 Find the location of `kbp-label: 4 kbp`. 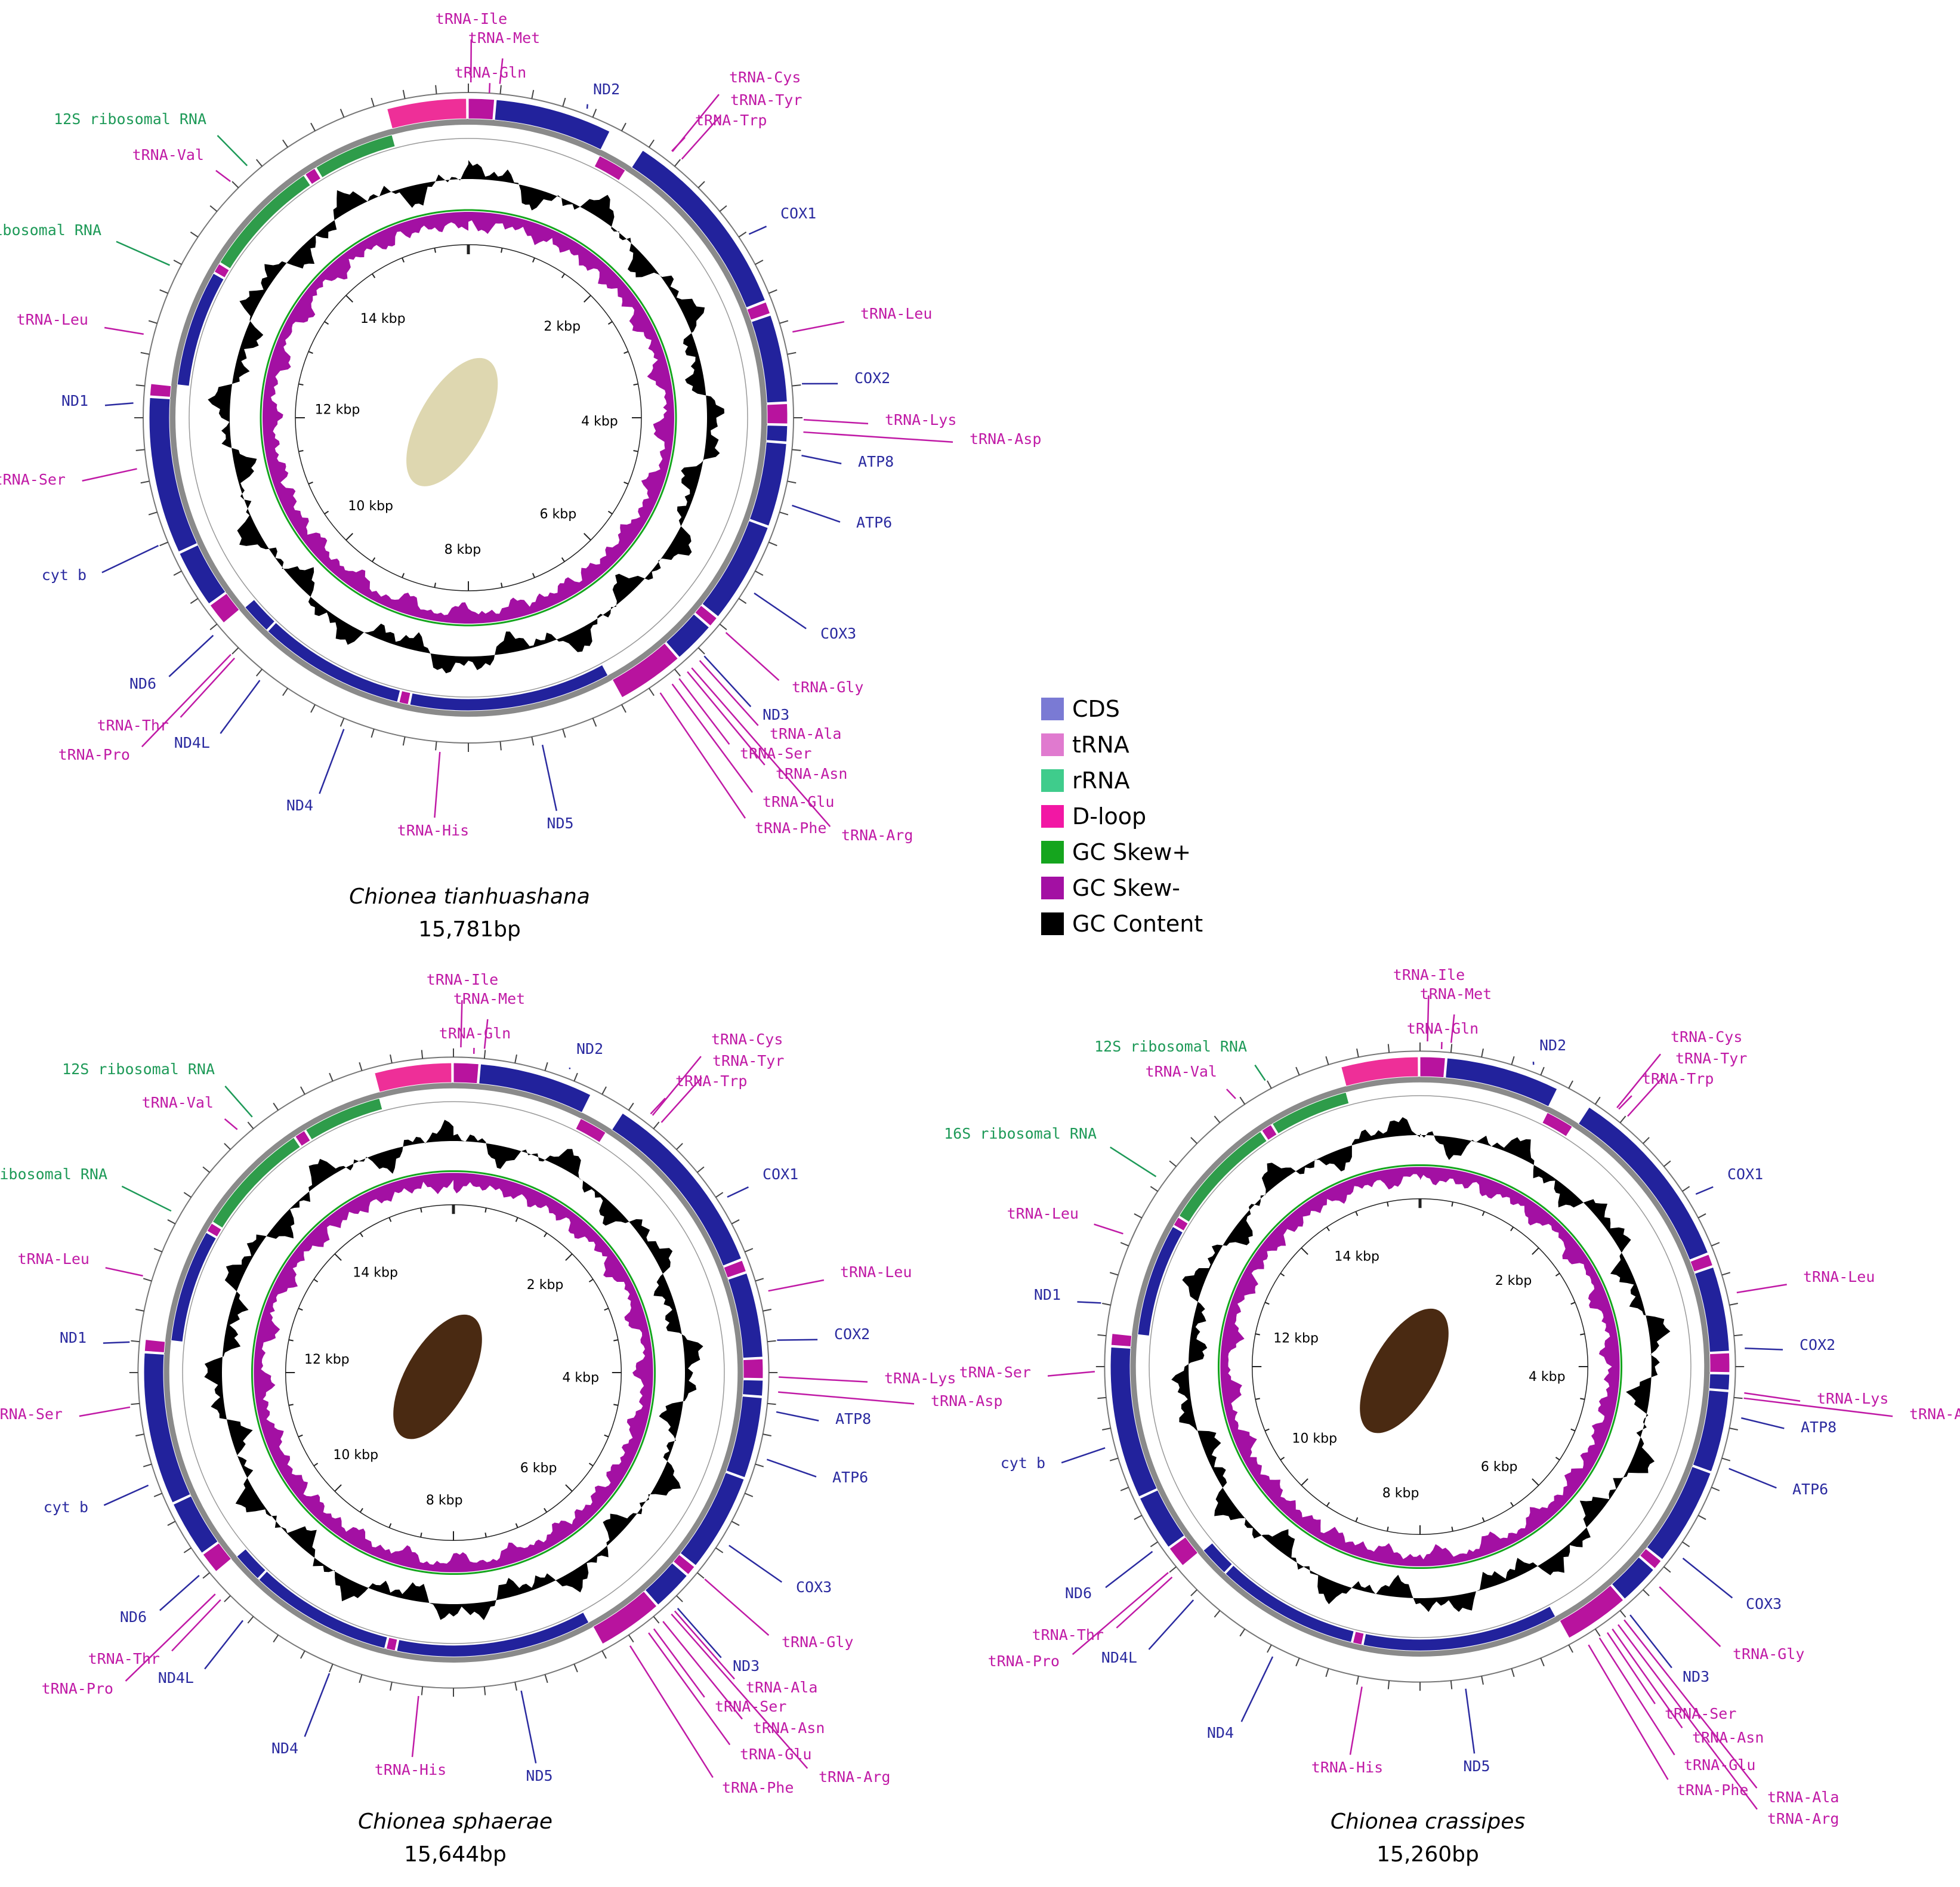

kbp-label: 4 kbp is located at coordinates (1547, 1378).